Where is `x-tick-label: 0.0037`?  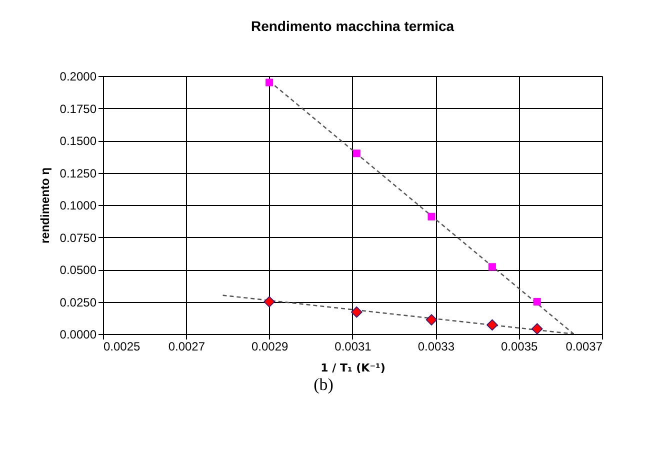
x-tick-label: 0.0037 is located at coordinates (584, 347).